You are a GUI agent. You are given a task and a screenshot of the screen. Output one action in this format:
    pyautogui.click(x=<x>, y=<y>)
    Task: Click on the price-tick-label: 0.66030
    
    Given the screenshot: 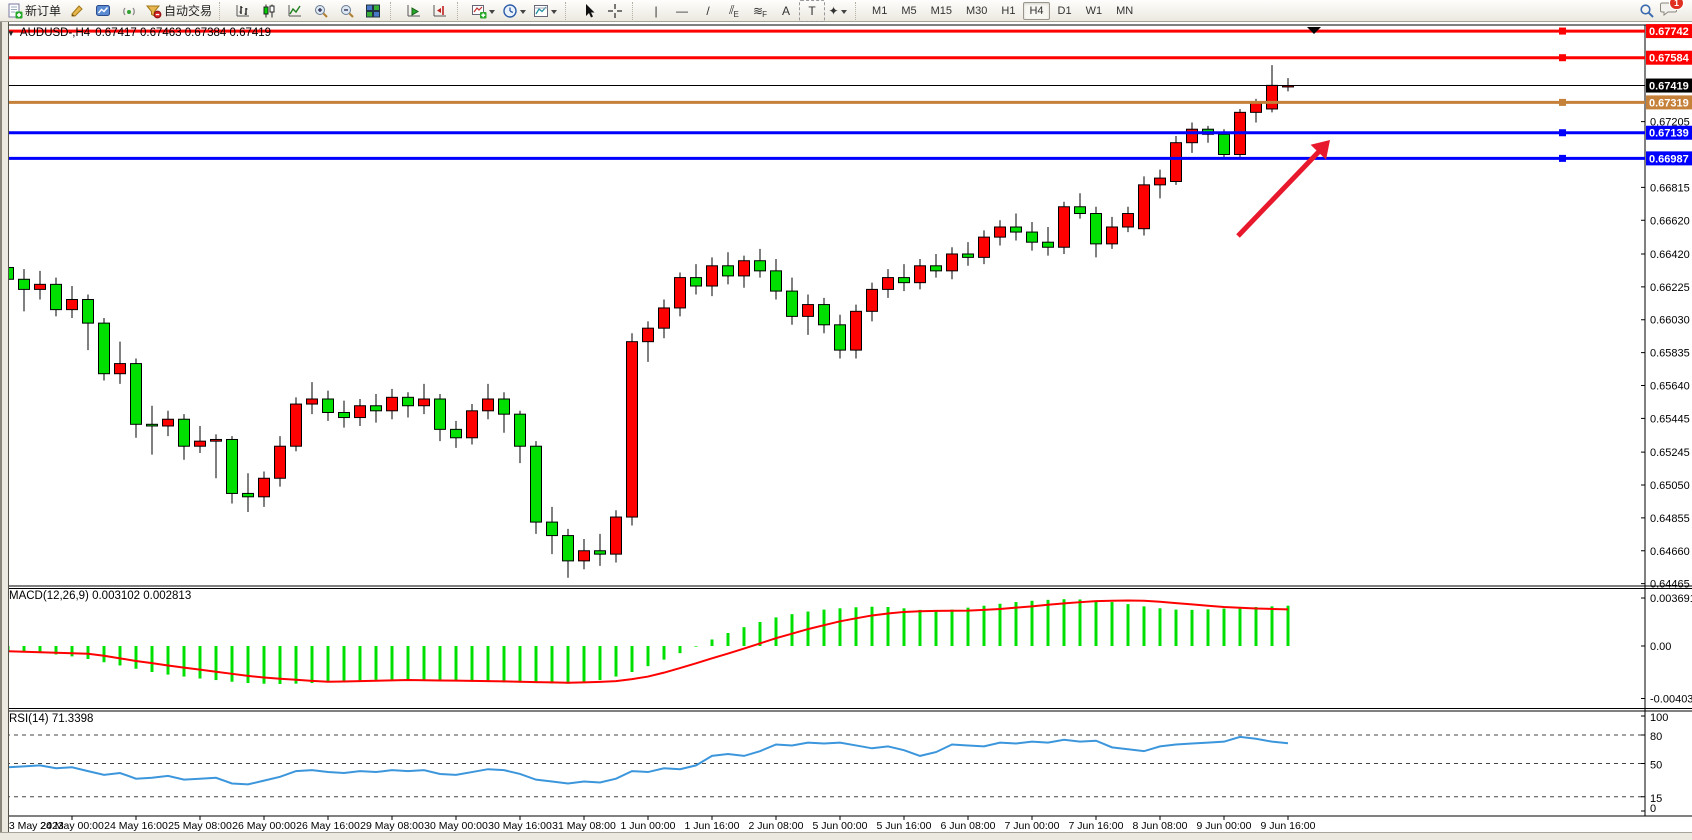 What is the action you would take?
    pyautogui.click(x=1670, y=321)
    